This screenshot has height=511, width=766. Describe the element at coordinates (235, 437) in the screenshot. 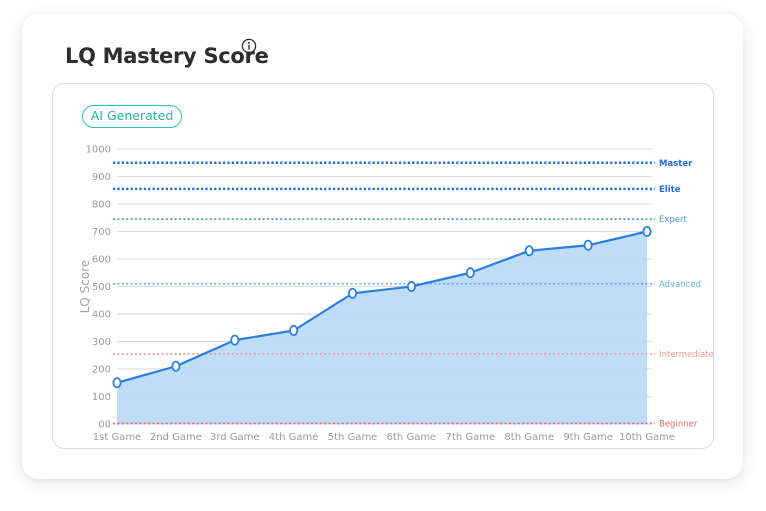

I see `x-tick-label: 3rd Game` at that location.